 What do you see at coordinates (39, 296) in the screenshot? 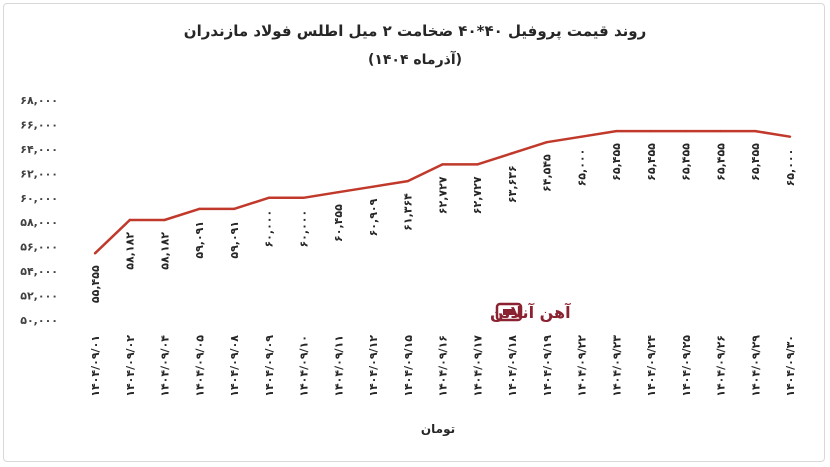
I see `y-tick-label: ۵۲,۰۰۰` at bounding box center [39, 296].